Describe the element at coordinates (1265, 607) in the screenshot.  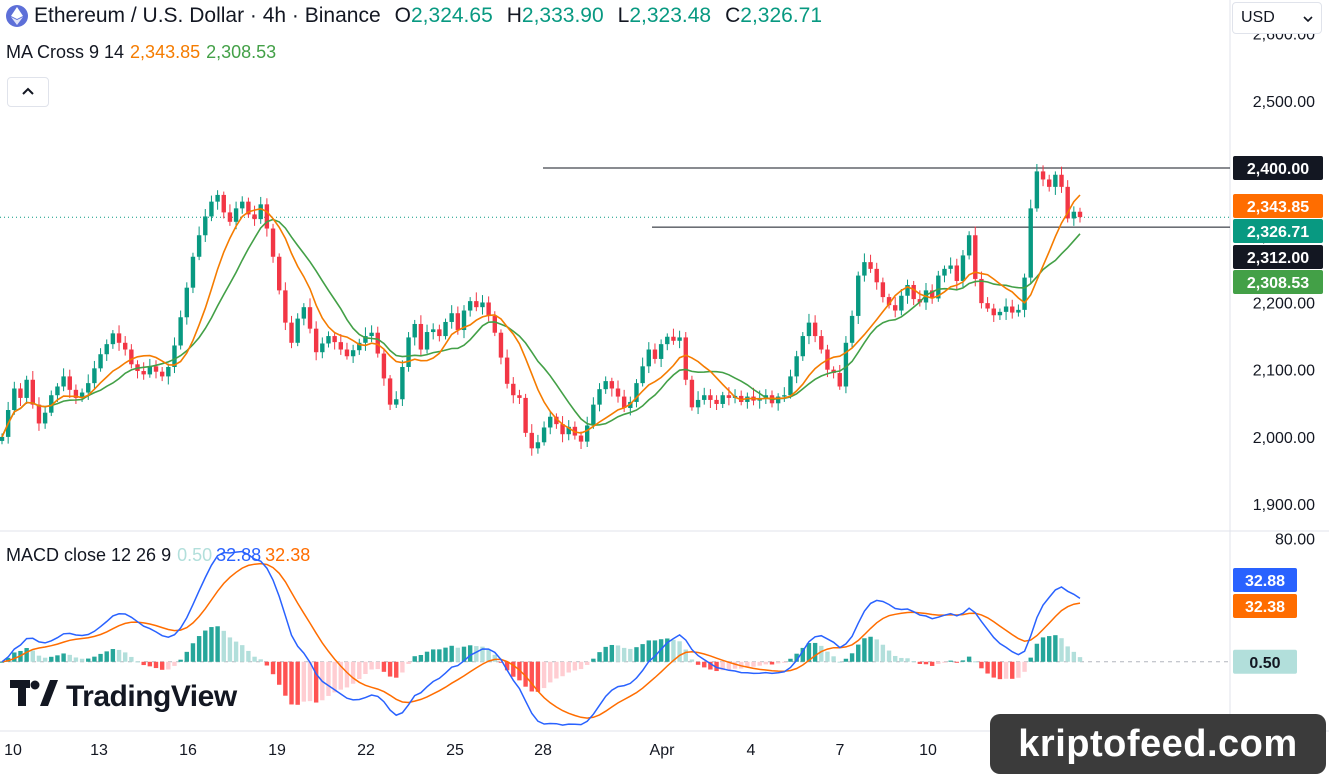
I see `macd-signal-price-tag: 32.38` at that location.